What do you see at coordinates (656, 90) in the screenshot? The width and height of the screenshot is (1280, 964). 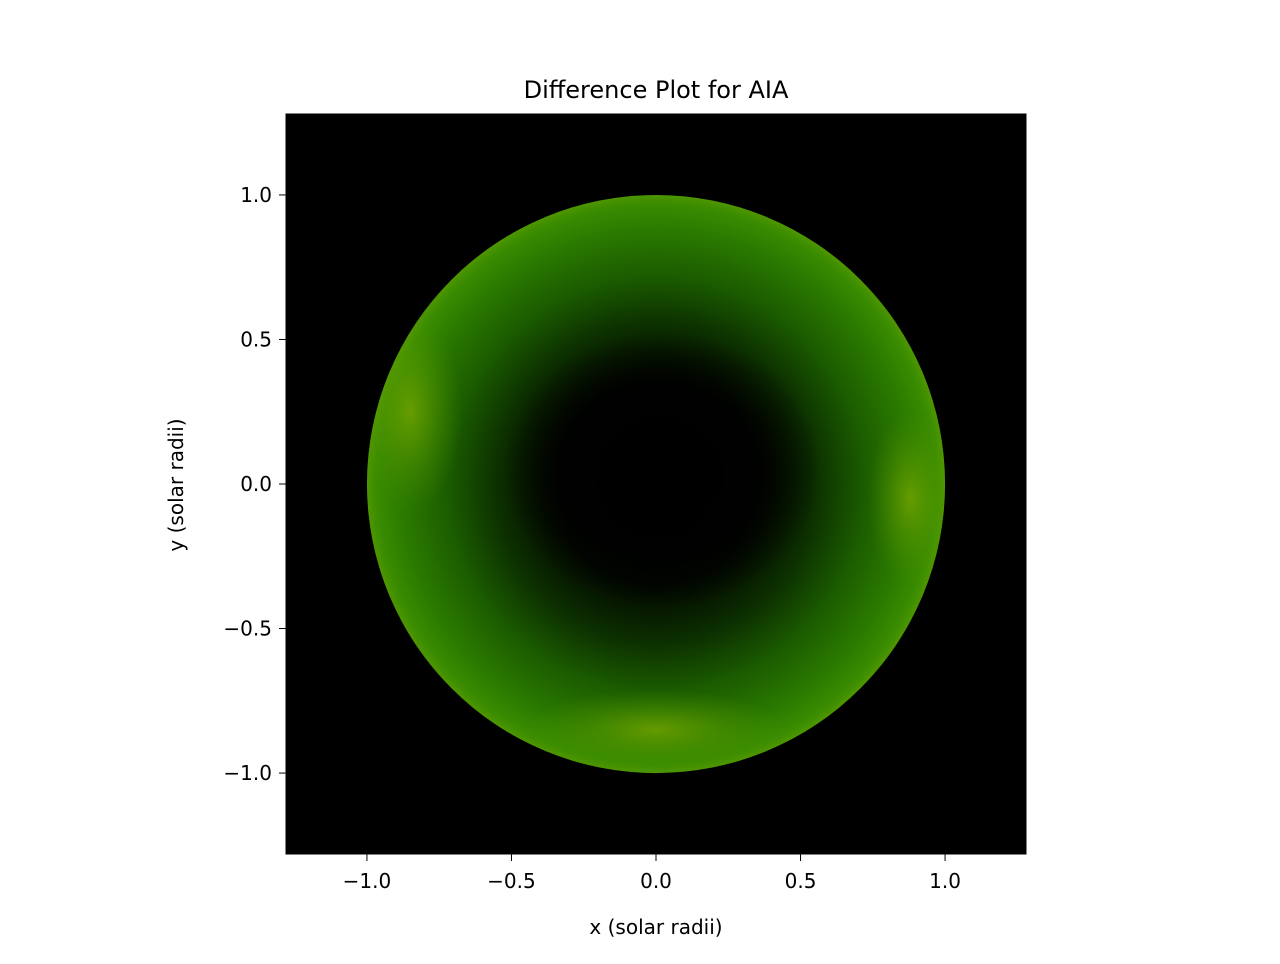 I see `chart-title: Difference Plot for AIA` at bounding box center [656, 90].